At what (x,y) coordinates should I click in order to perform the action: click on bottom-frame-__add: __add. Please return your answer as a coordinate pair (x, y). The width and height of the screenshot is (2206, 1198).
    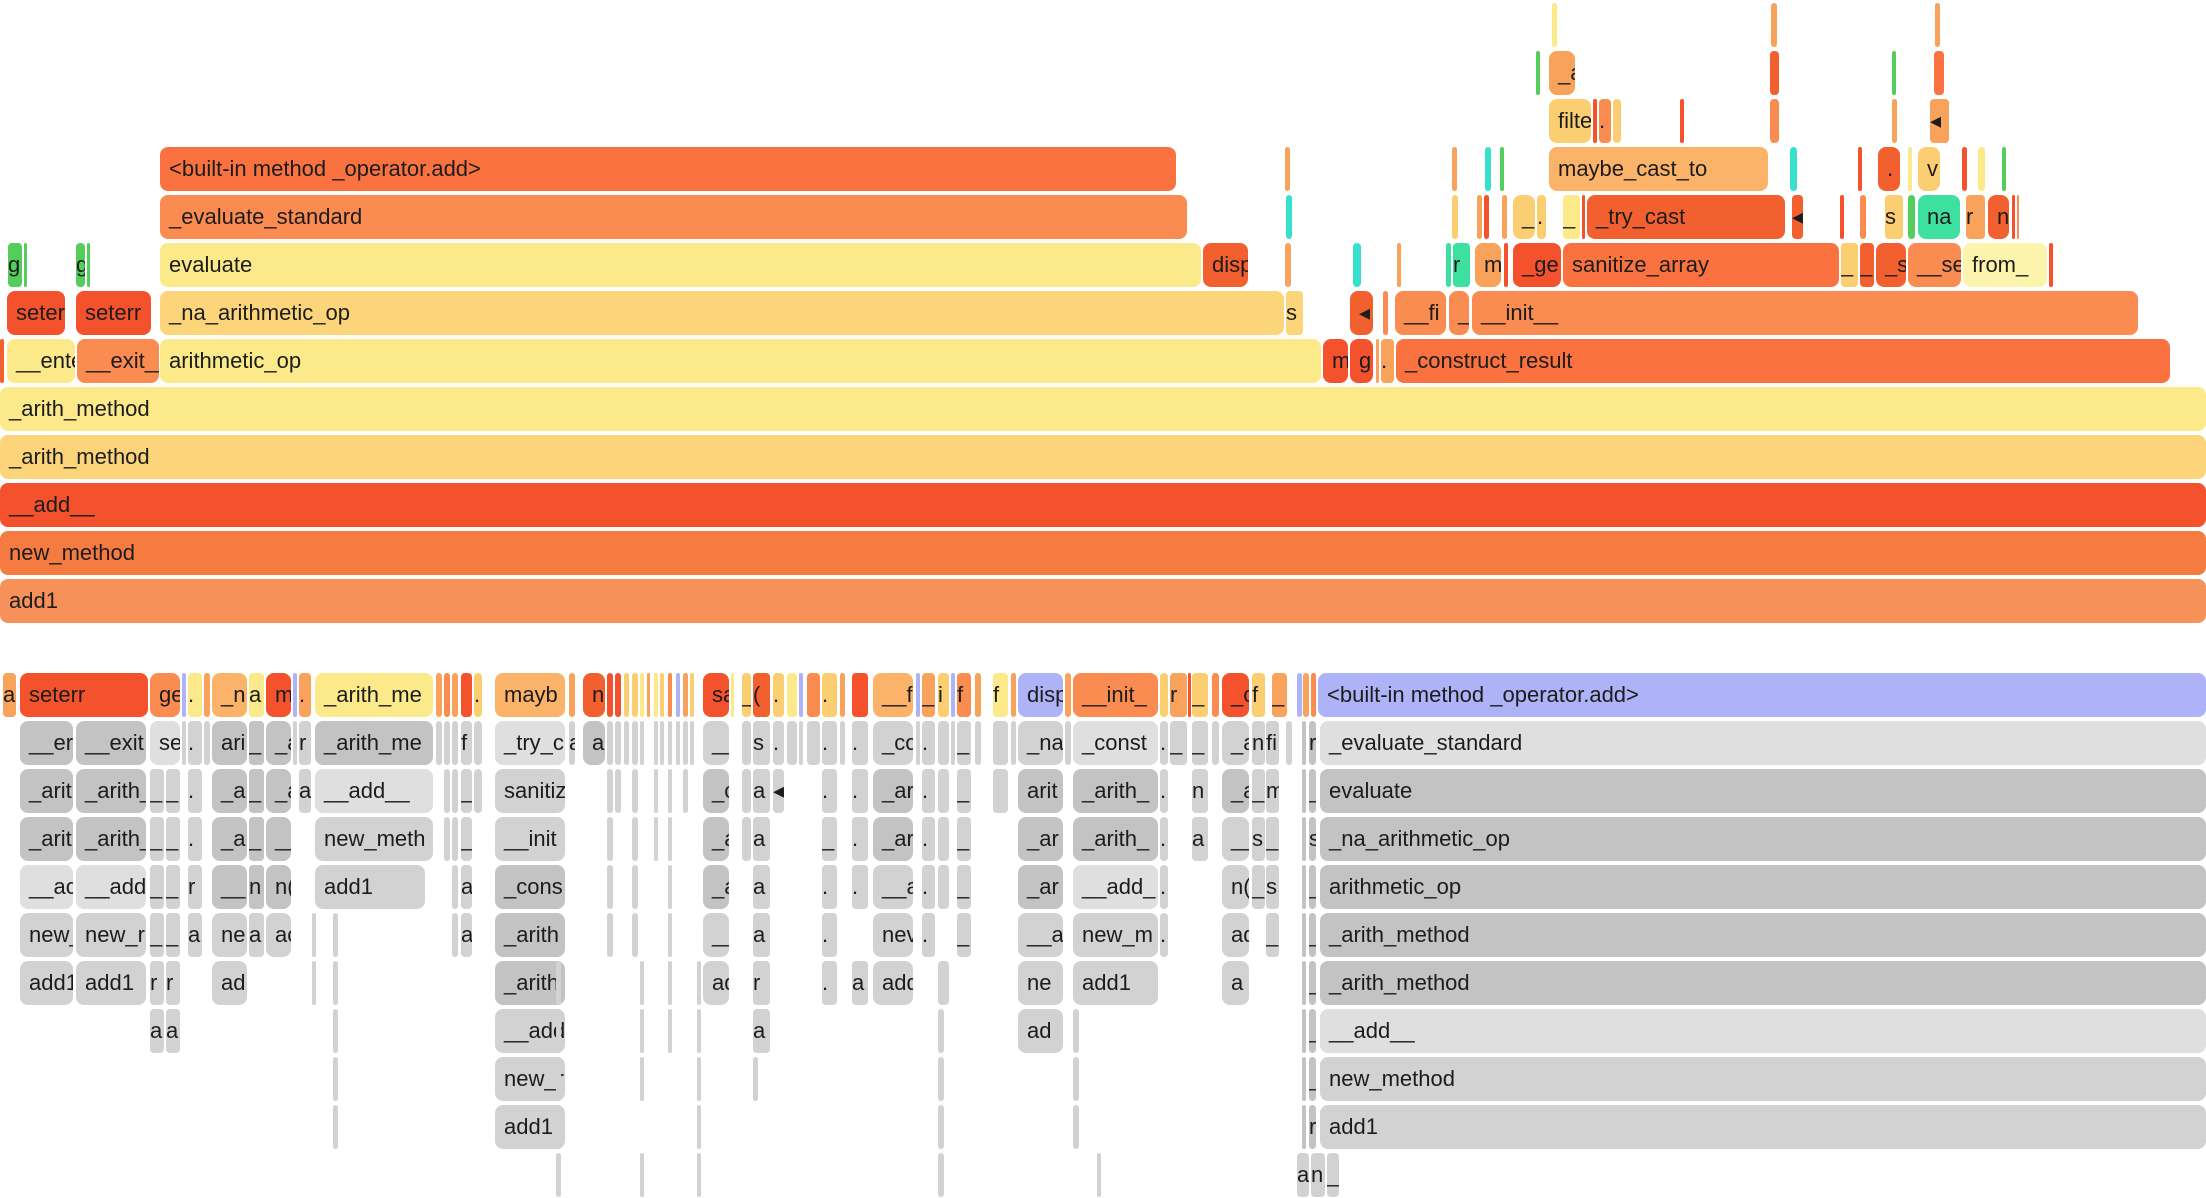
    Looking at the image, I should click on (111, 887).